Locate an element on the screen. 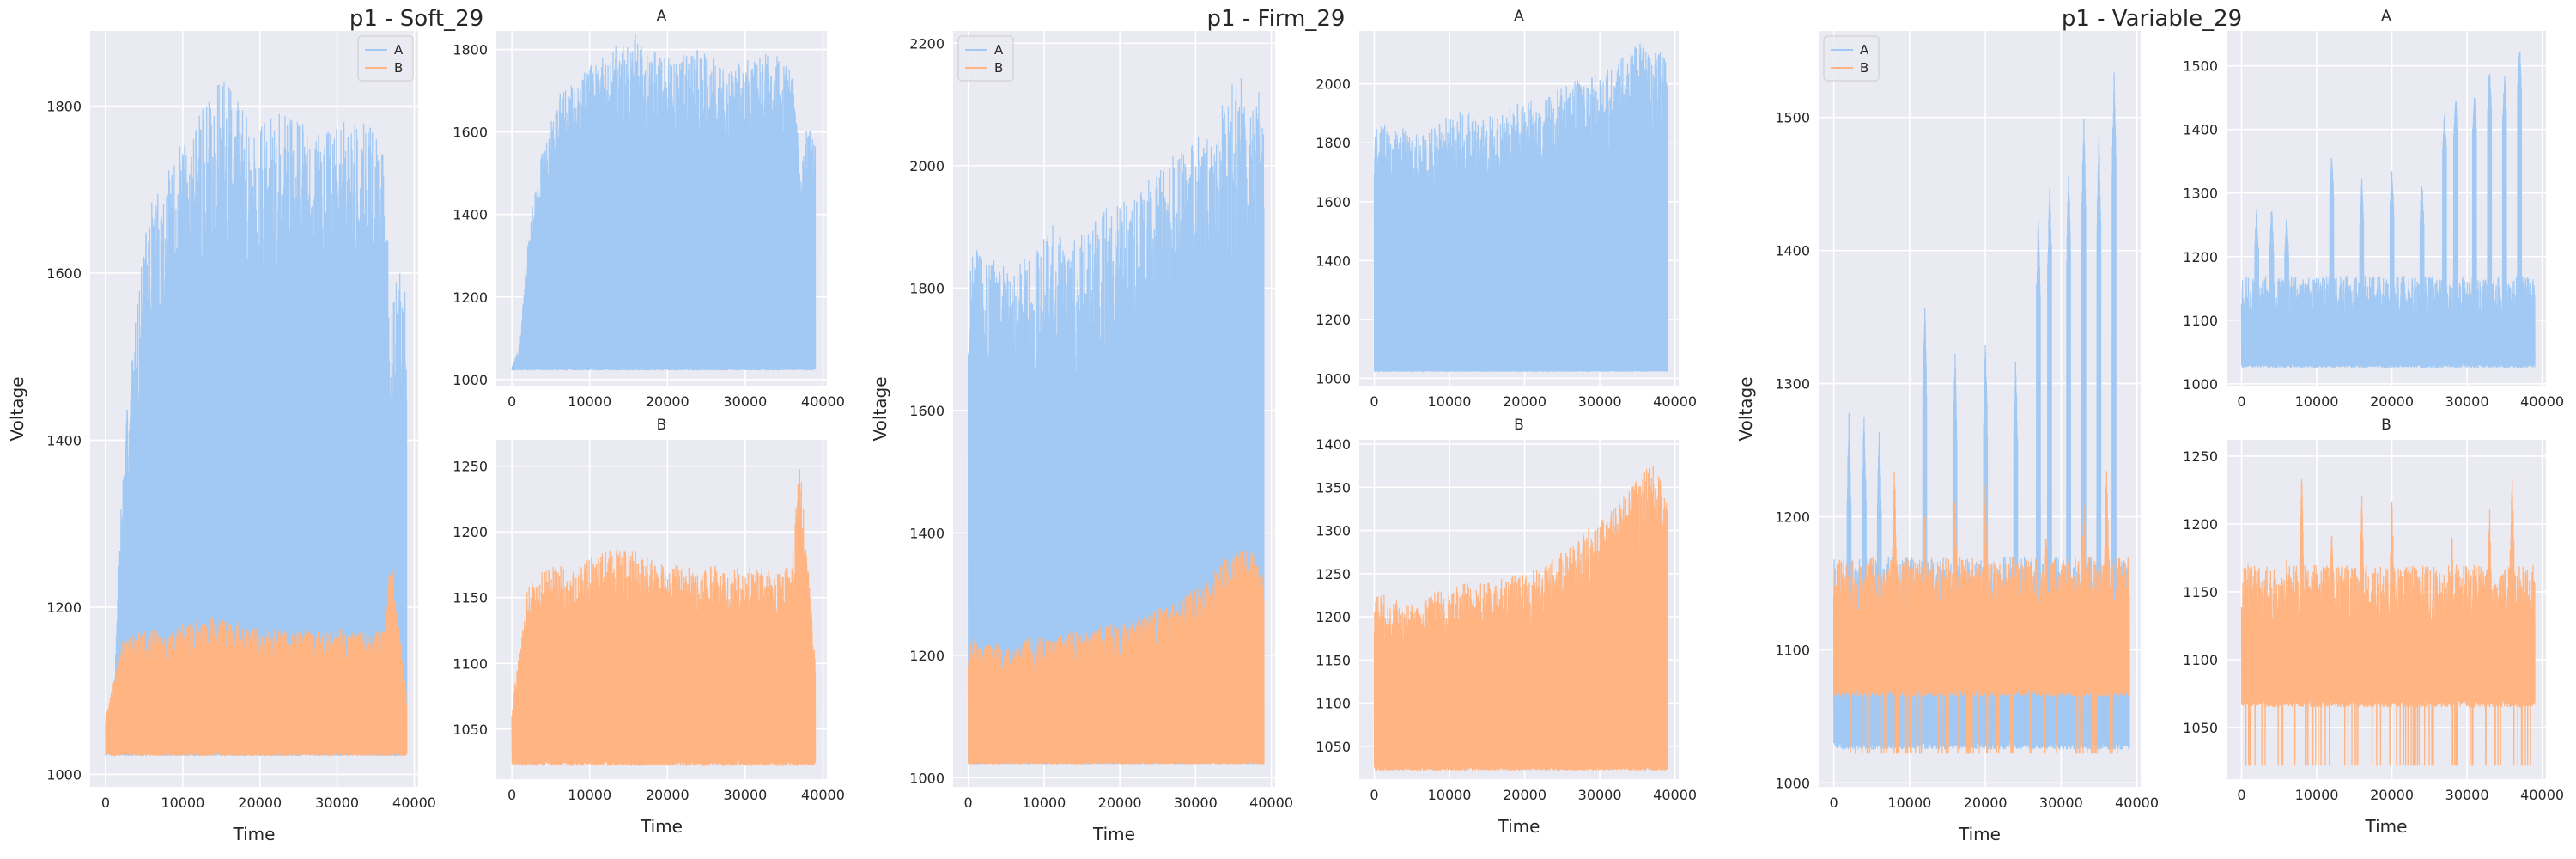  y-tick-label: 1600 is located at coordinates (470, 133).